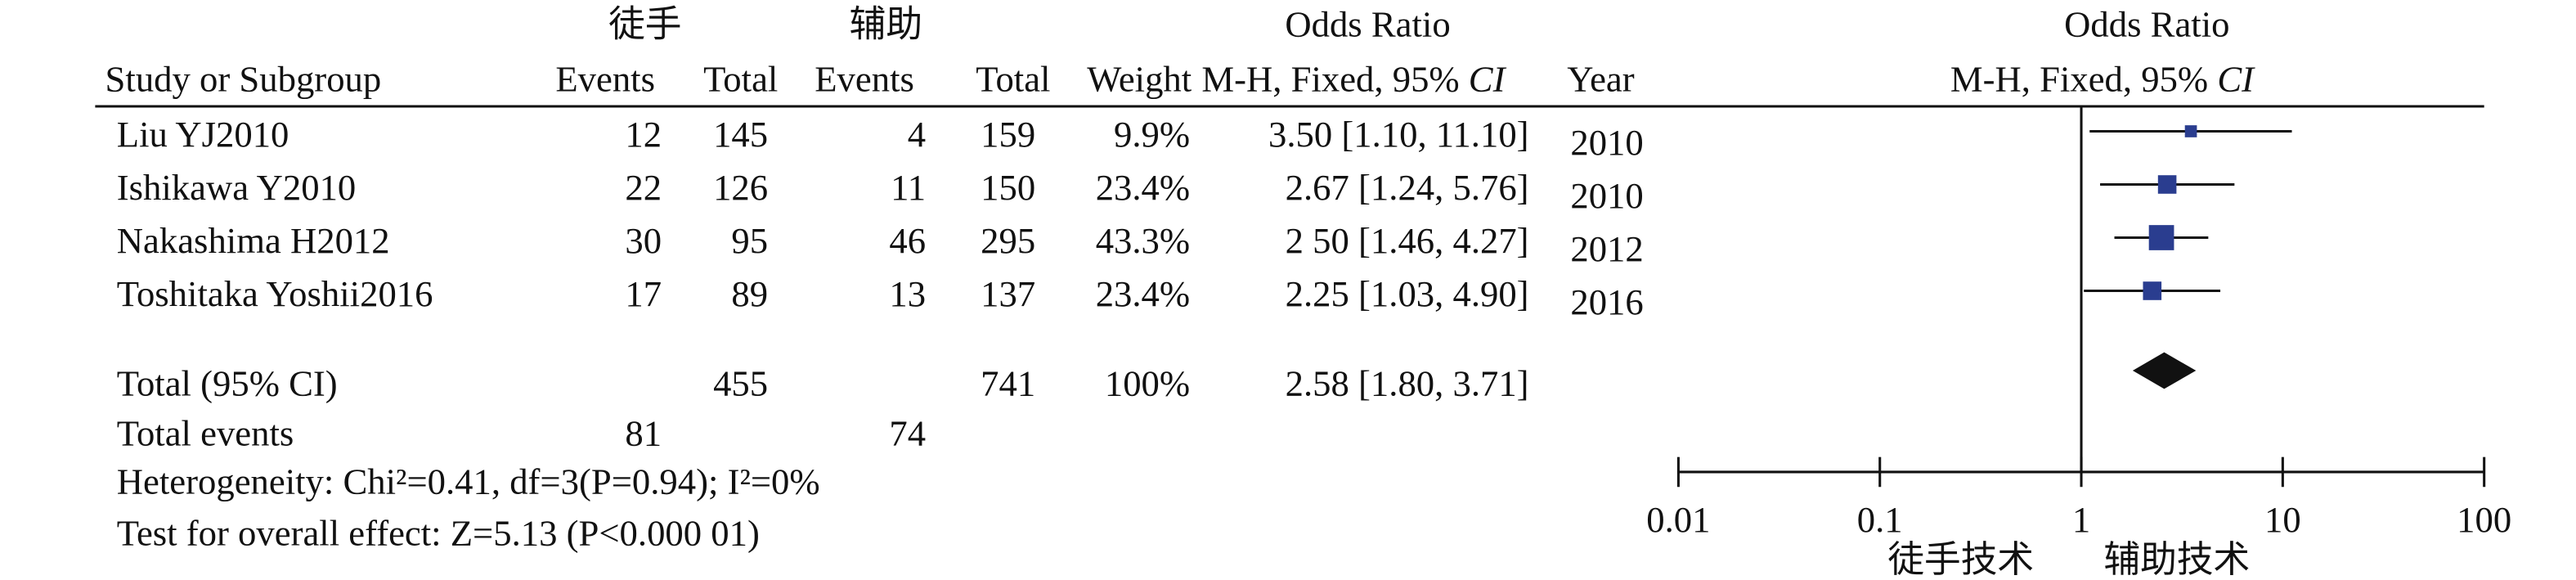  What do you see at coordinates (1147, 383) in the screenshot?
I see `weight: 100%` at bounding box center [1147, 383].